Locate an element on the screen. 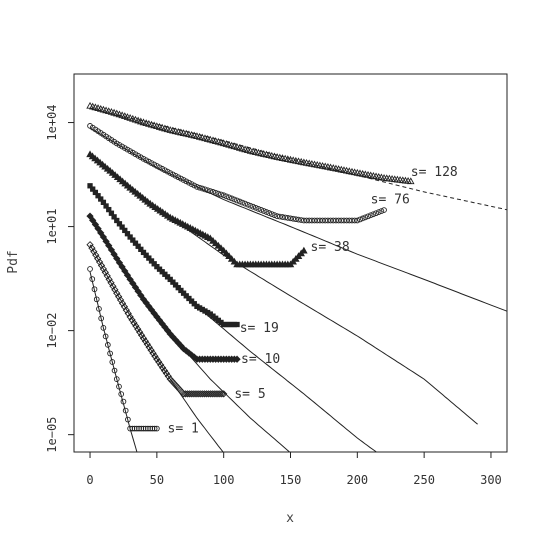  series-label: s= 38 is located at coordinates (330, 247).